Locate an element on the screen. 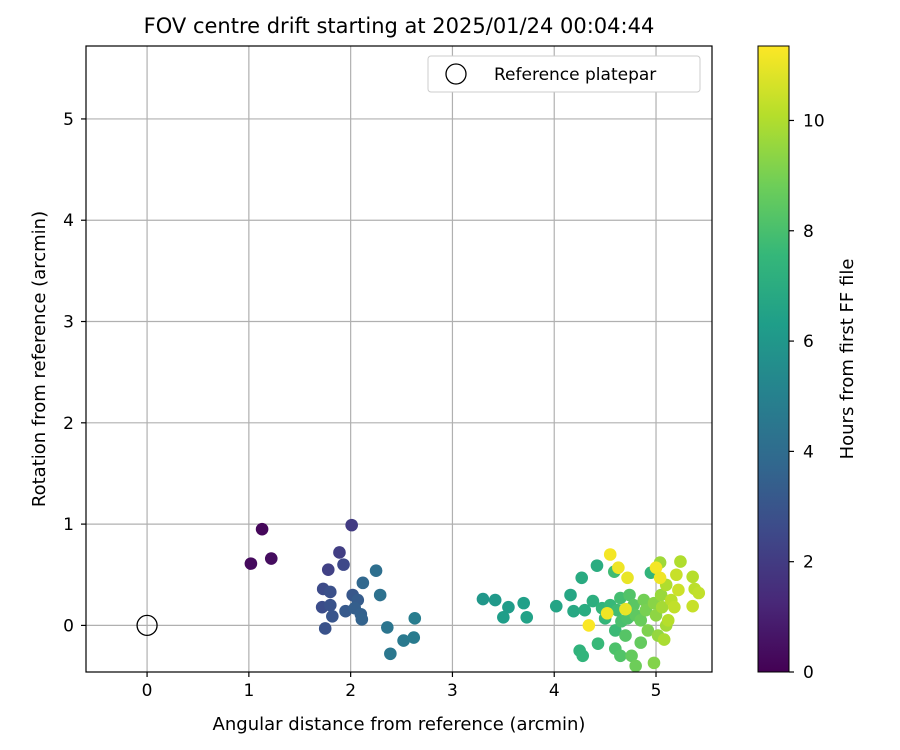 The image size is (900, 750). x-tick-label: 2 is located at coordinates (350, 691).